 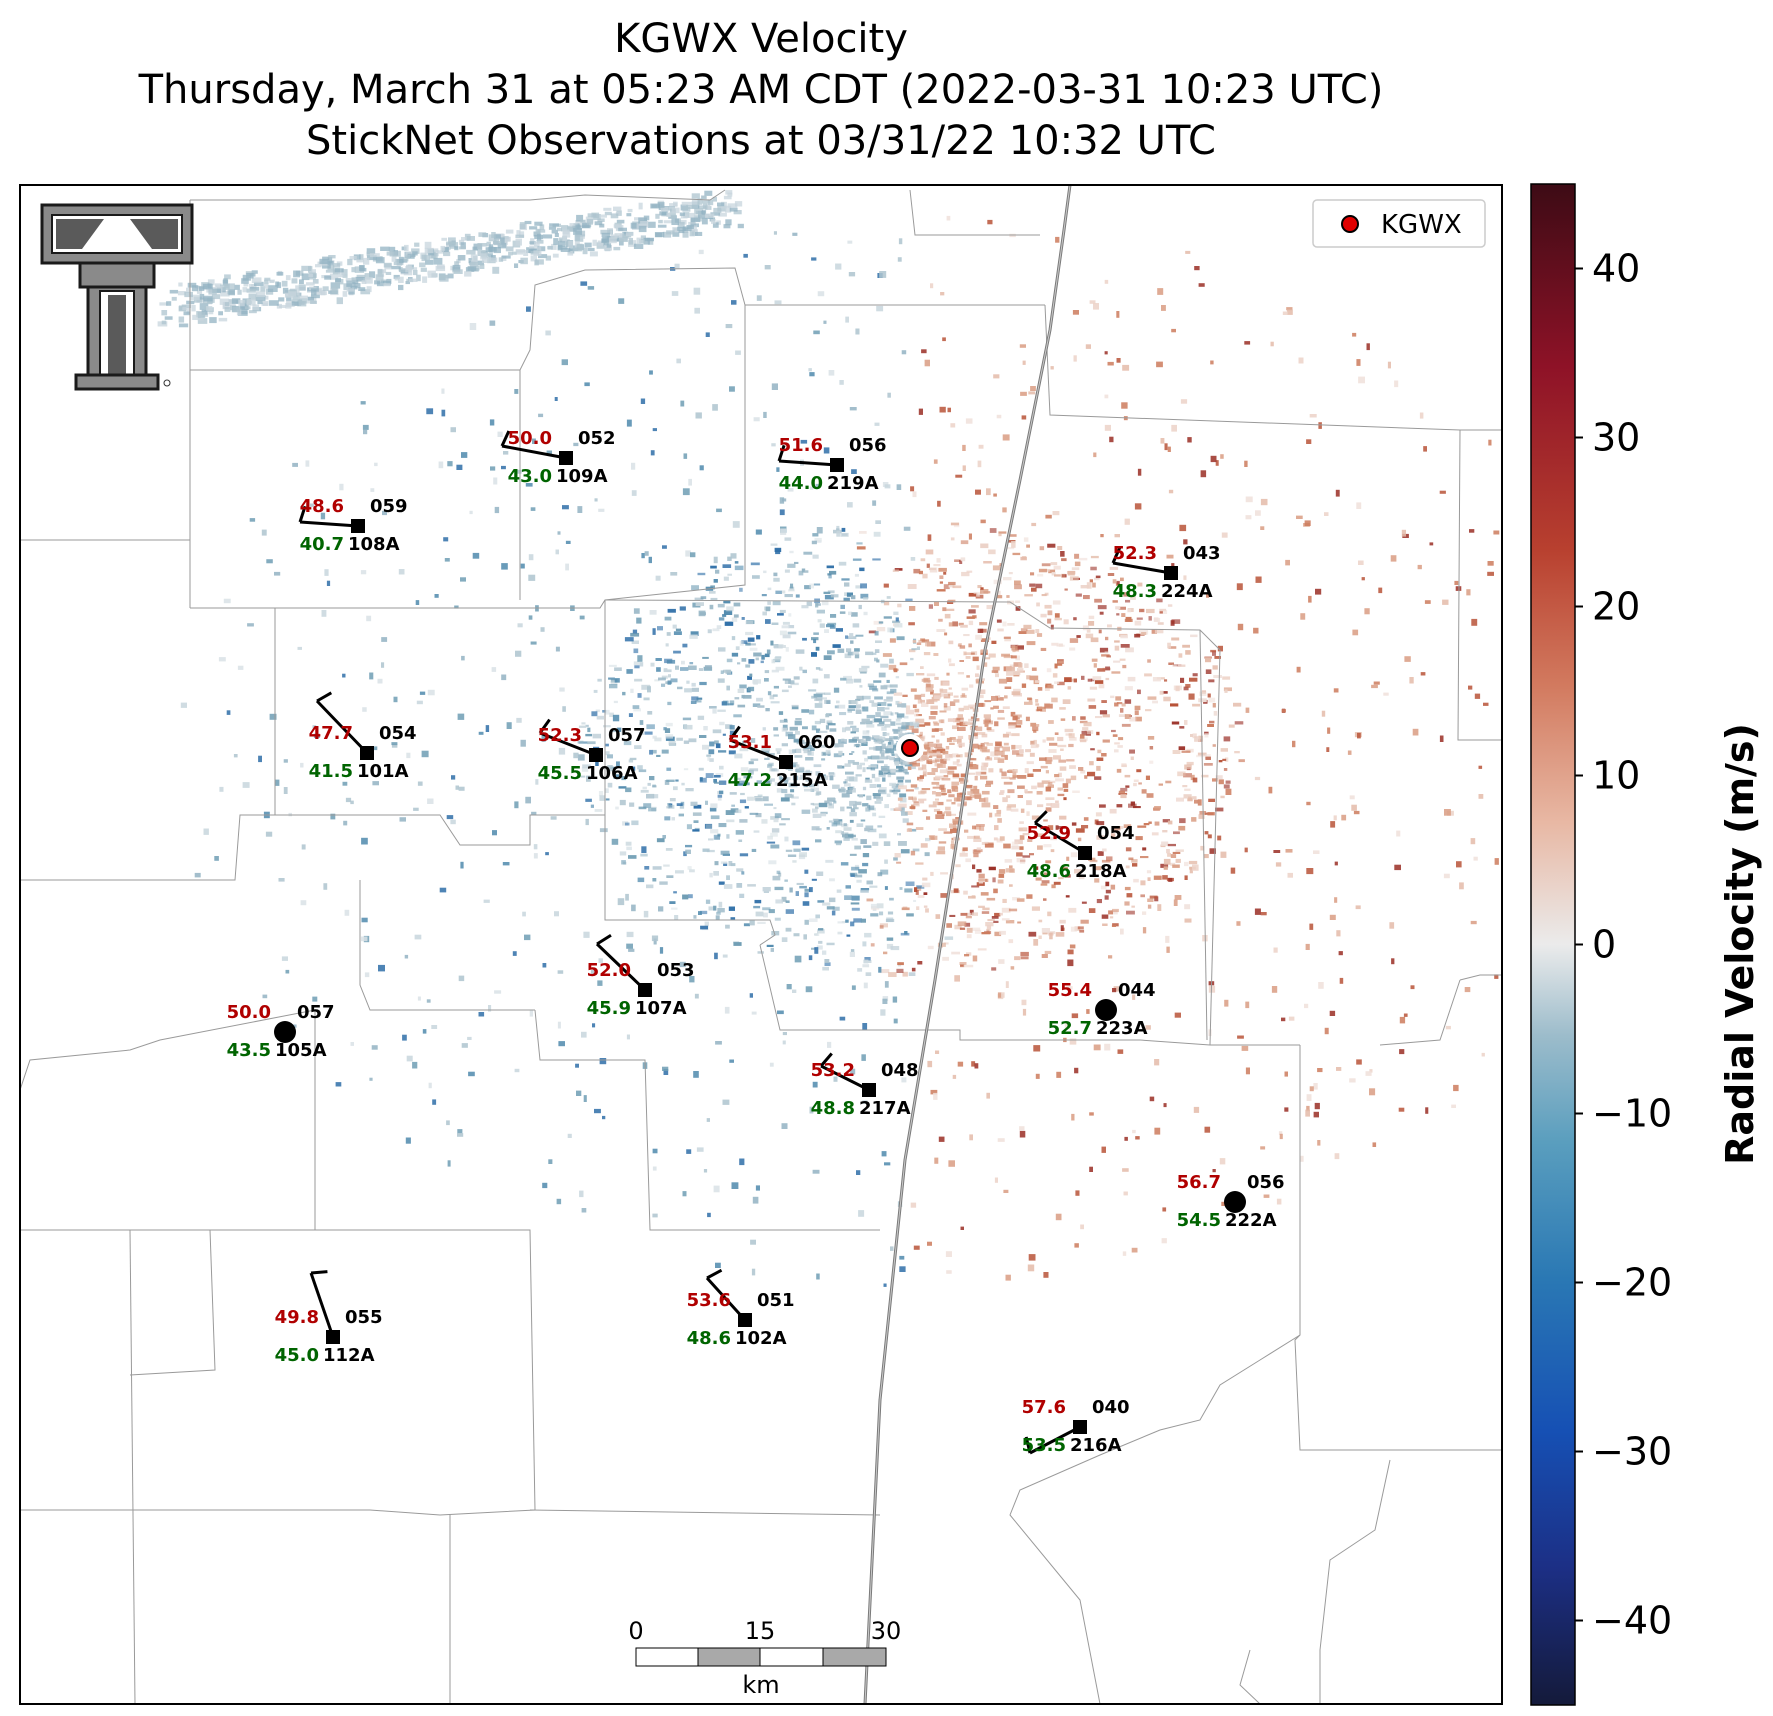 I want to click on station-dewpoint: 52.7, so click(x=1070, y=1028).